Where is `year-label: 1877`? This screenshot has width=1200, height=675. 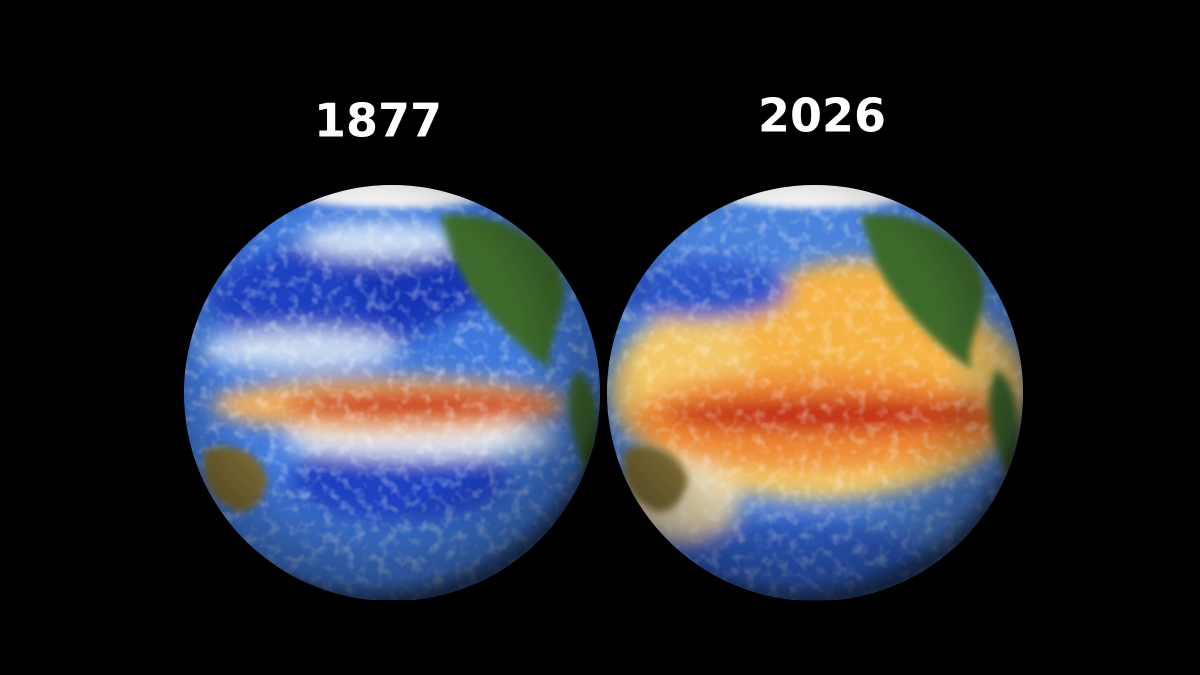
year-label: 1877 is located at coordinates (378, 121).